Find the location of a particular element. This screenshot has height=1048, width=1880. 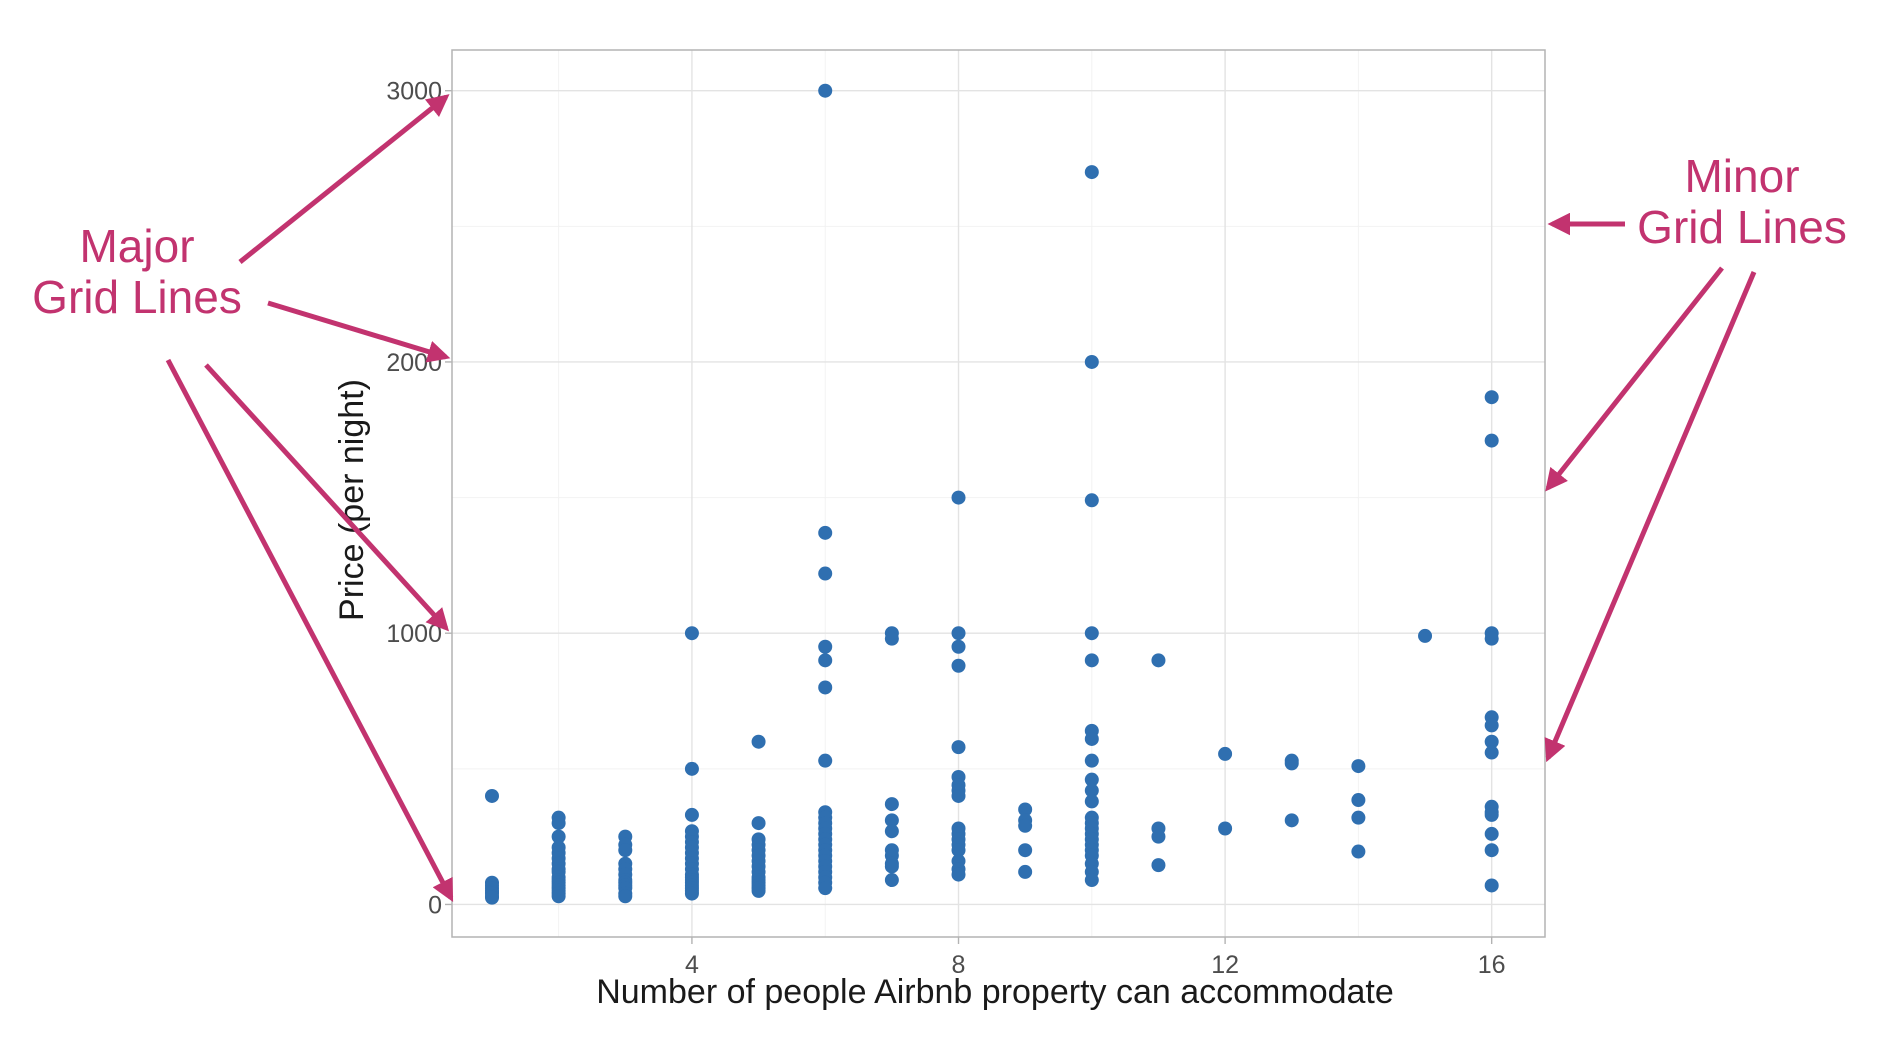

y-tick-label: 1000 is located at coordinates (414, 634).